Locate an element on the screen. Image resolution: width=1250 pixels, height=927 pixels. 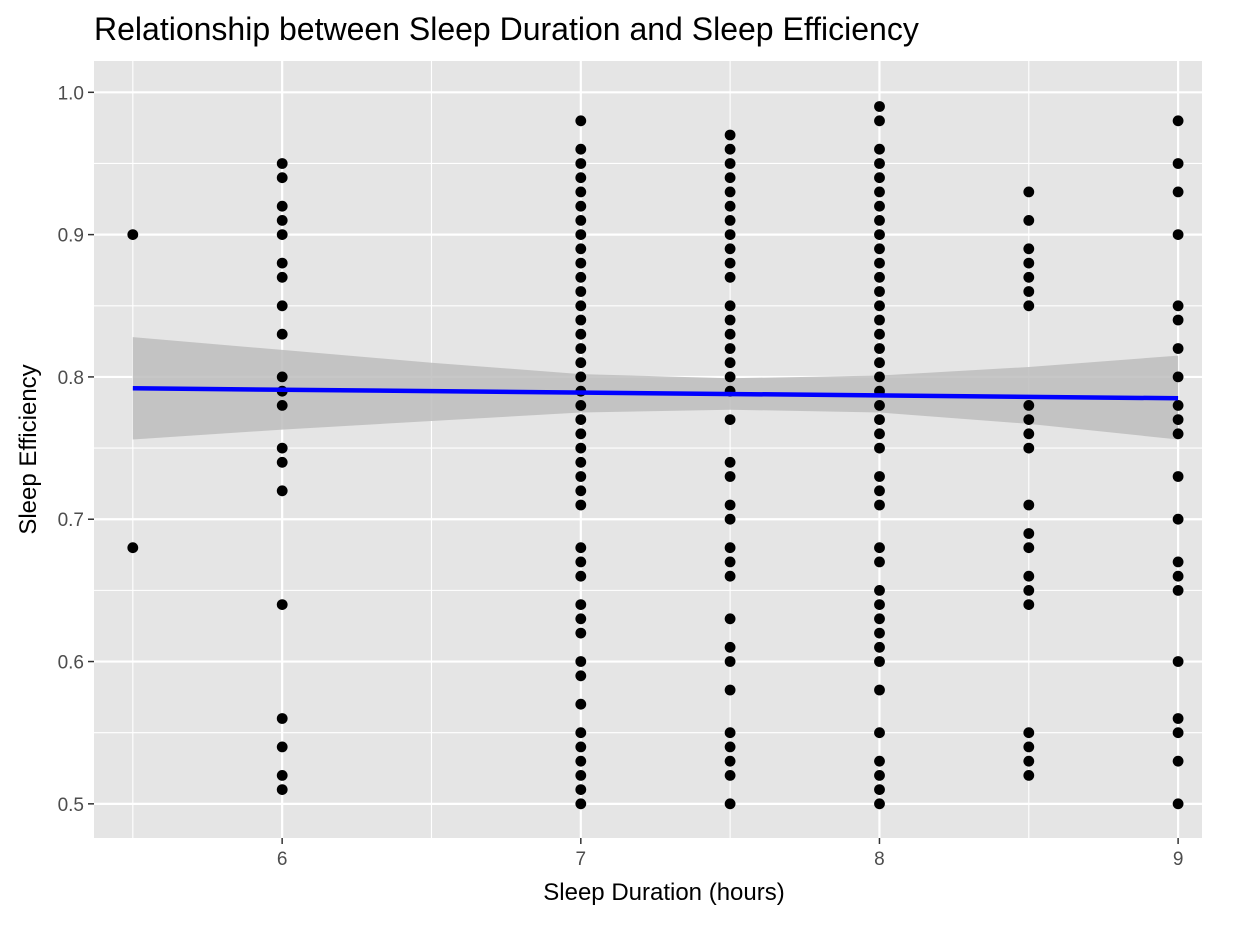
y-tick-label: 0.7 is located at coordinates (71, 520).